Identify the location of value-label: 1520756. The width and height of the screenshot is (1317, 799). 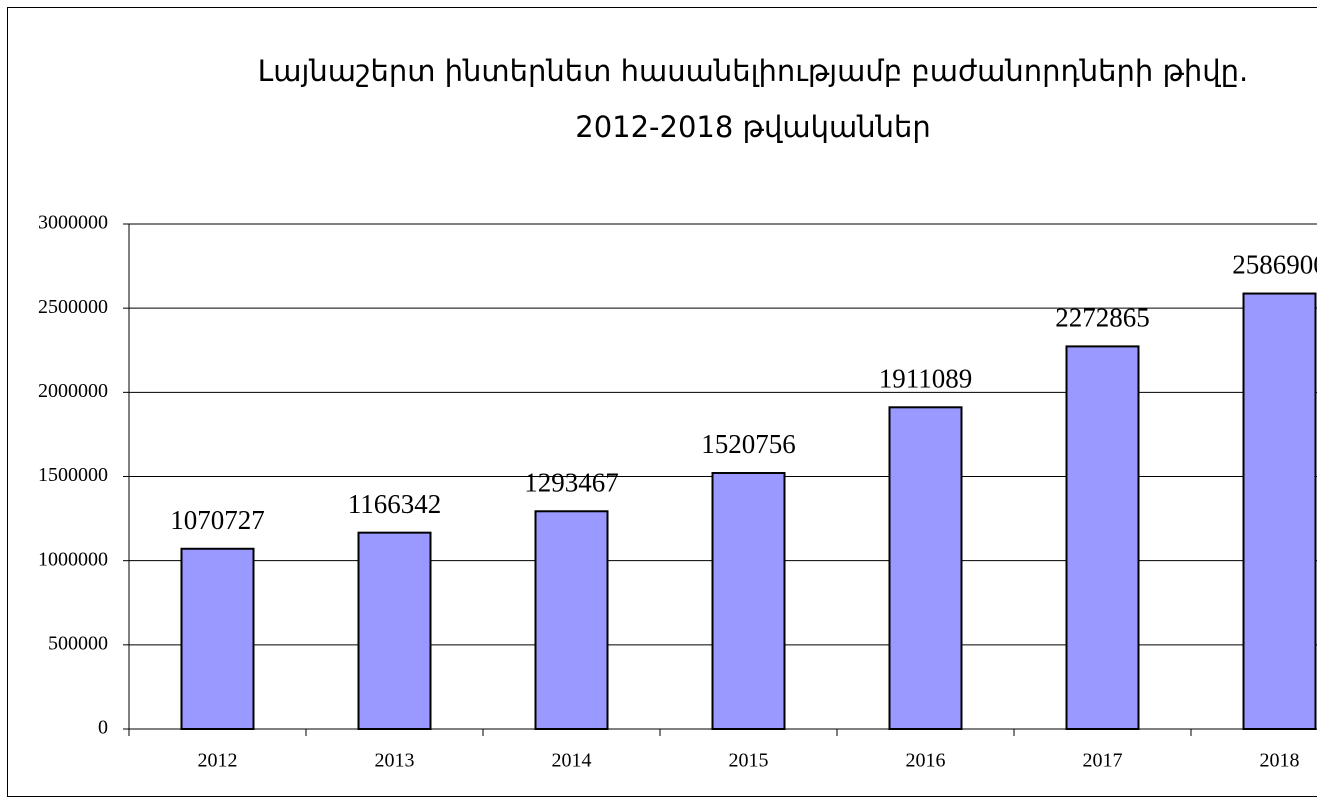
(748, 444).